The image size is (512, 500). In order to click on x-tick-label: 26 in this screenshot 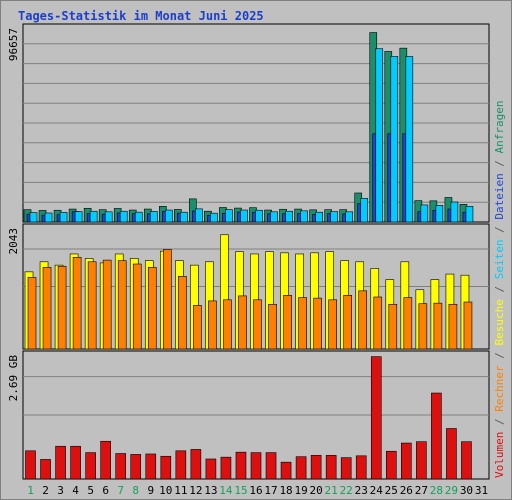, I will do `click(406, 490)`.